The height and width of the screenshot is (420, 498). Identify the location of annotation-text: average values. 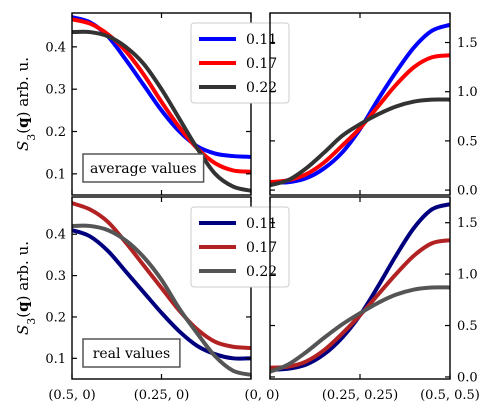
(143, 169).